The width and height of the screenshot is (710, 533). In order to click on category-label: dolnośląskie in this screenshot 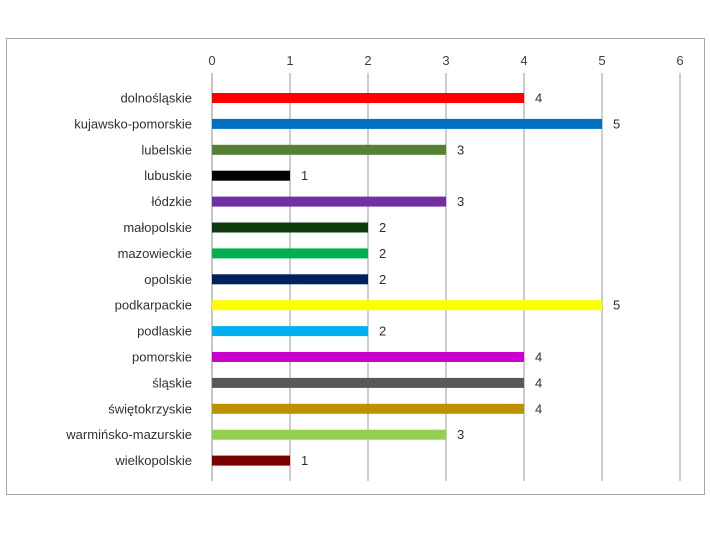, I will do `click(156, 98)`.